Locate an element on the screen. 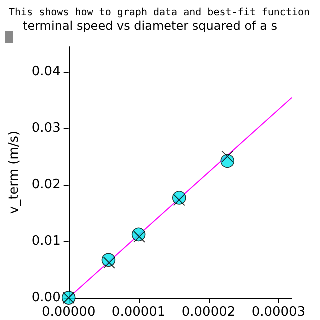 This screenshot has width=320, height=320. y-axis-title: v_term (m/s) is located at coordinates (14, 172).